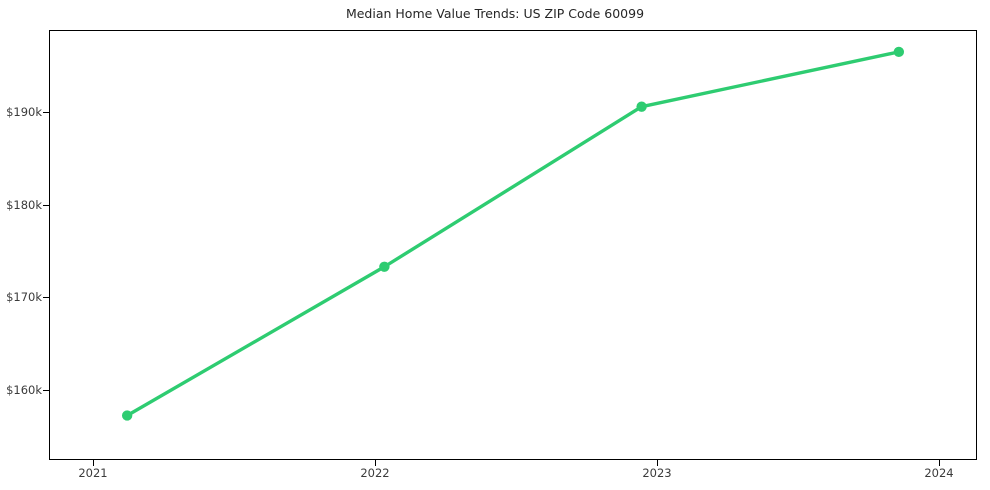 The height and width of the screenshot is (490, 990). I want to click on x-tick-label-2022: 2022, so click(375, 473).